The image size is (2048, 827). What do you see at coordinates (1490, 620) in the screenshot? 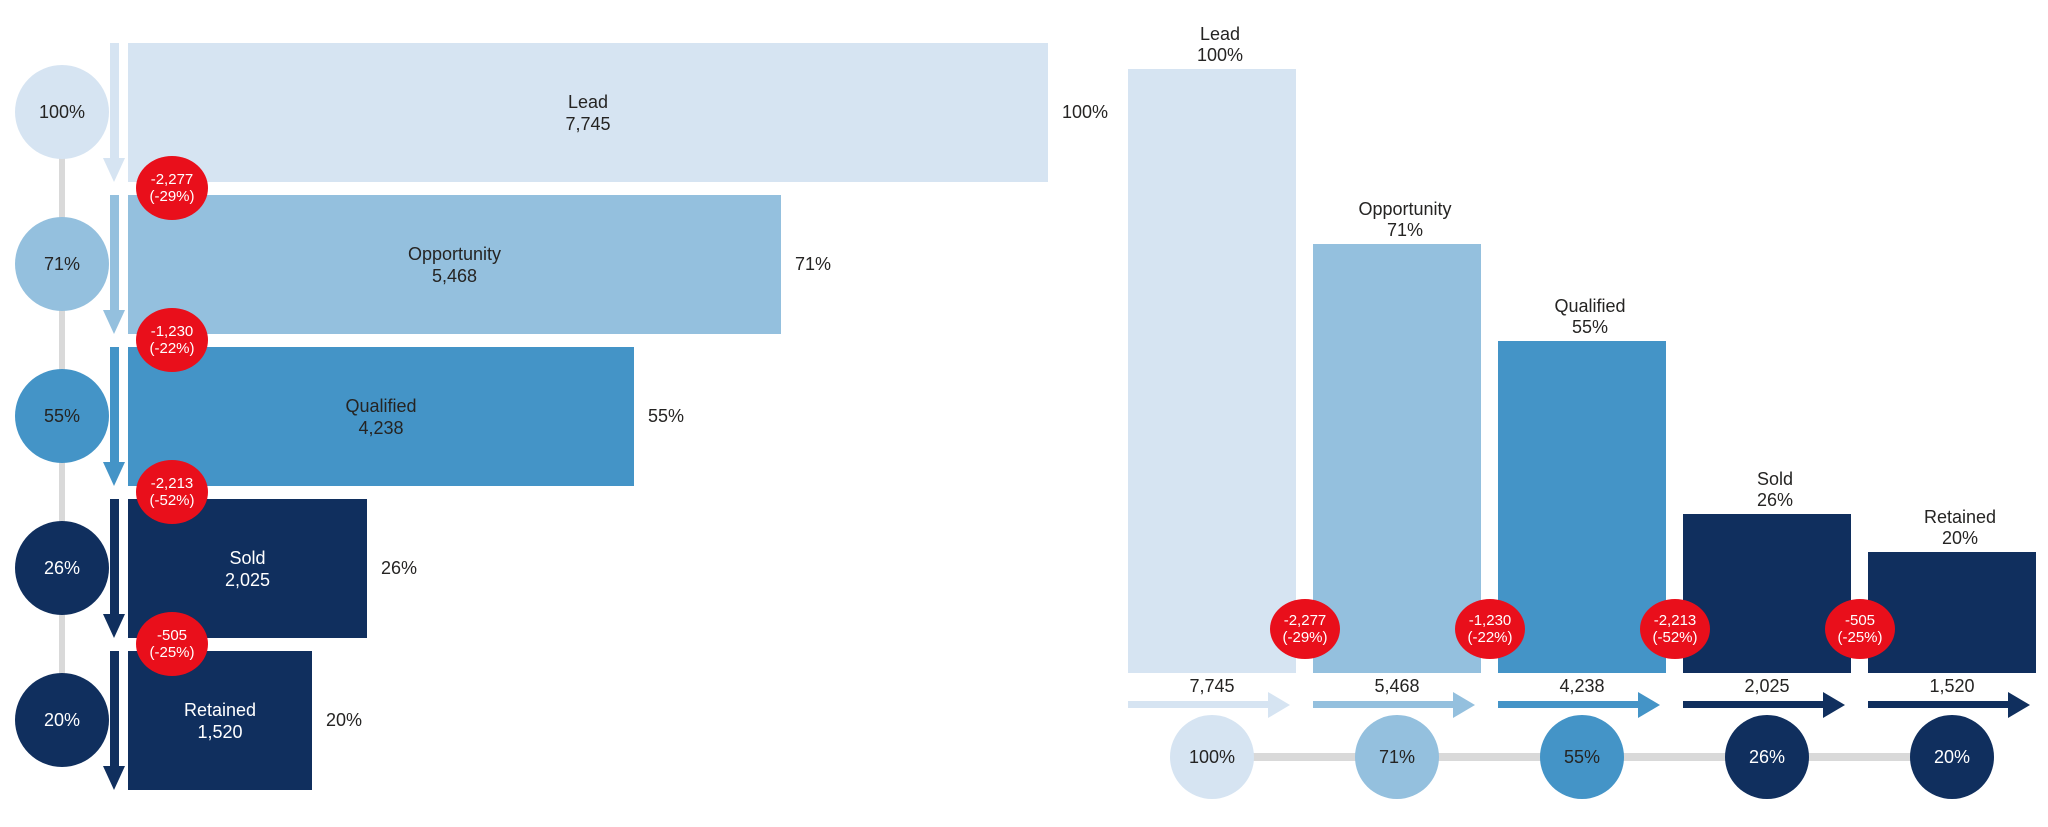
I see `drop-value: -1,230` at bounding box center [1490, 620].